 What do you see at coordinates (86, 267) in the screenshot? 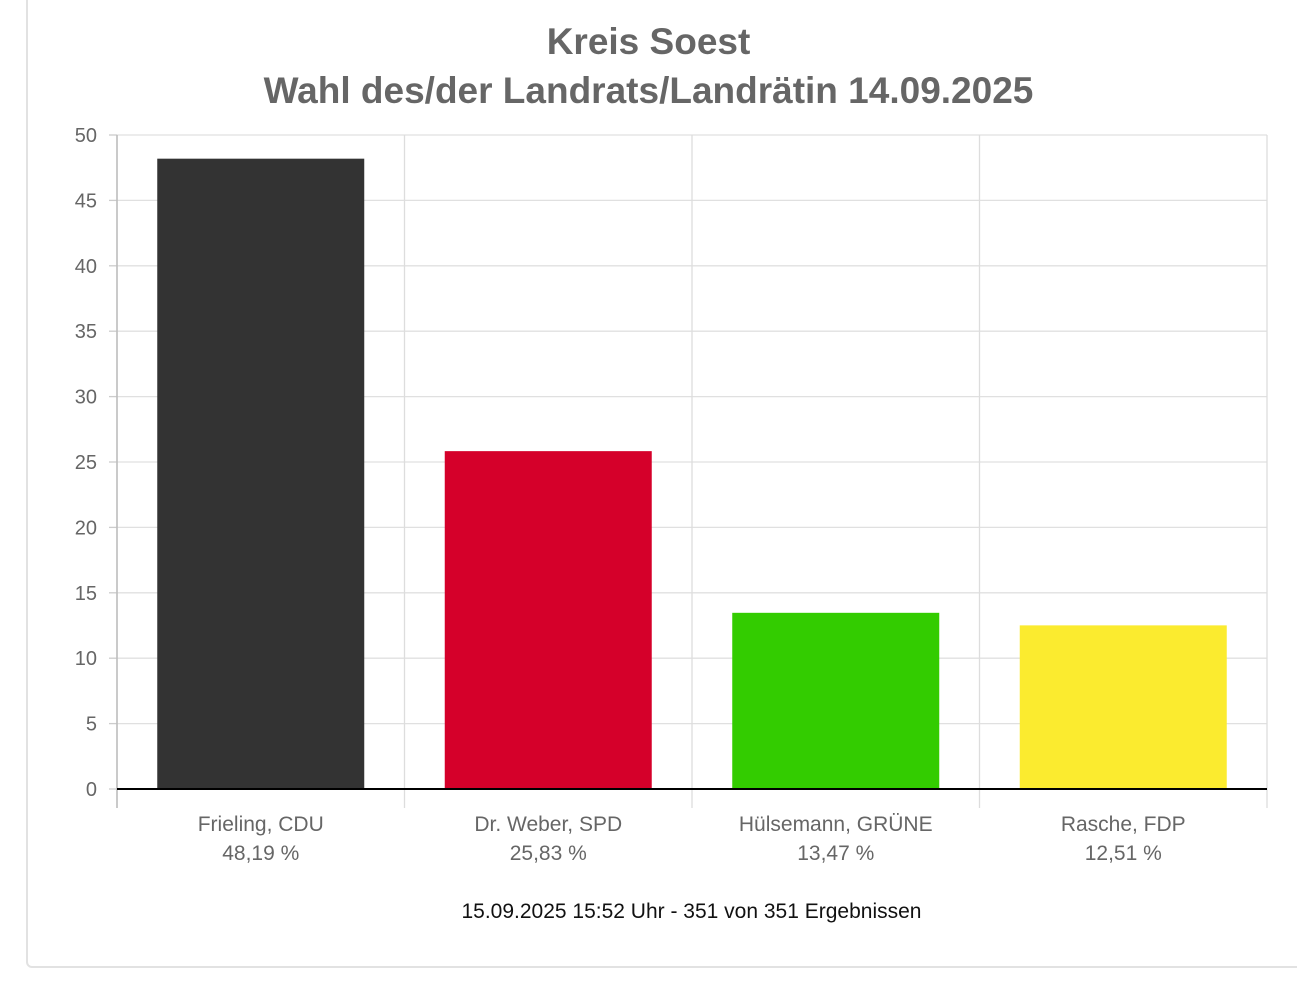
I see `y-tick-label: 40` at bounding box center [86, 267].